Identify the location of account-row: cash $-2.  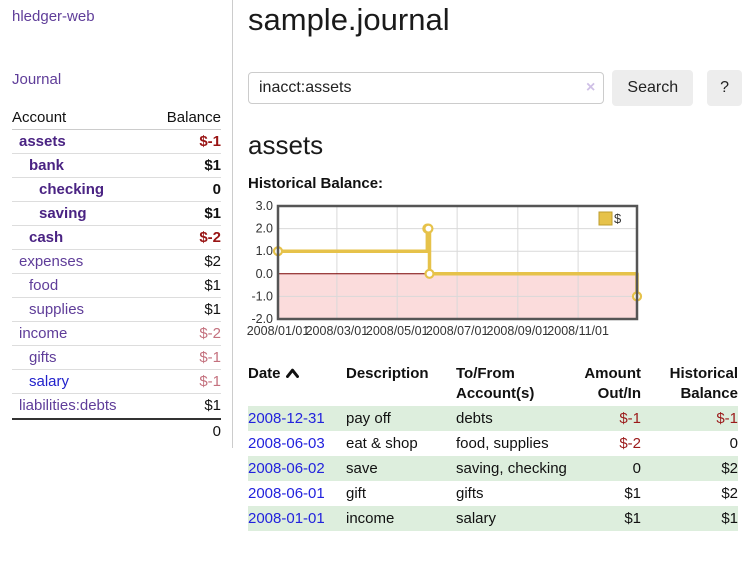
(116, 238).